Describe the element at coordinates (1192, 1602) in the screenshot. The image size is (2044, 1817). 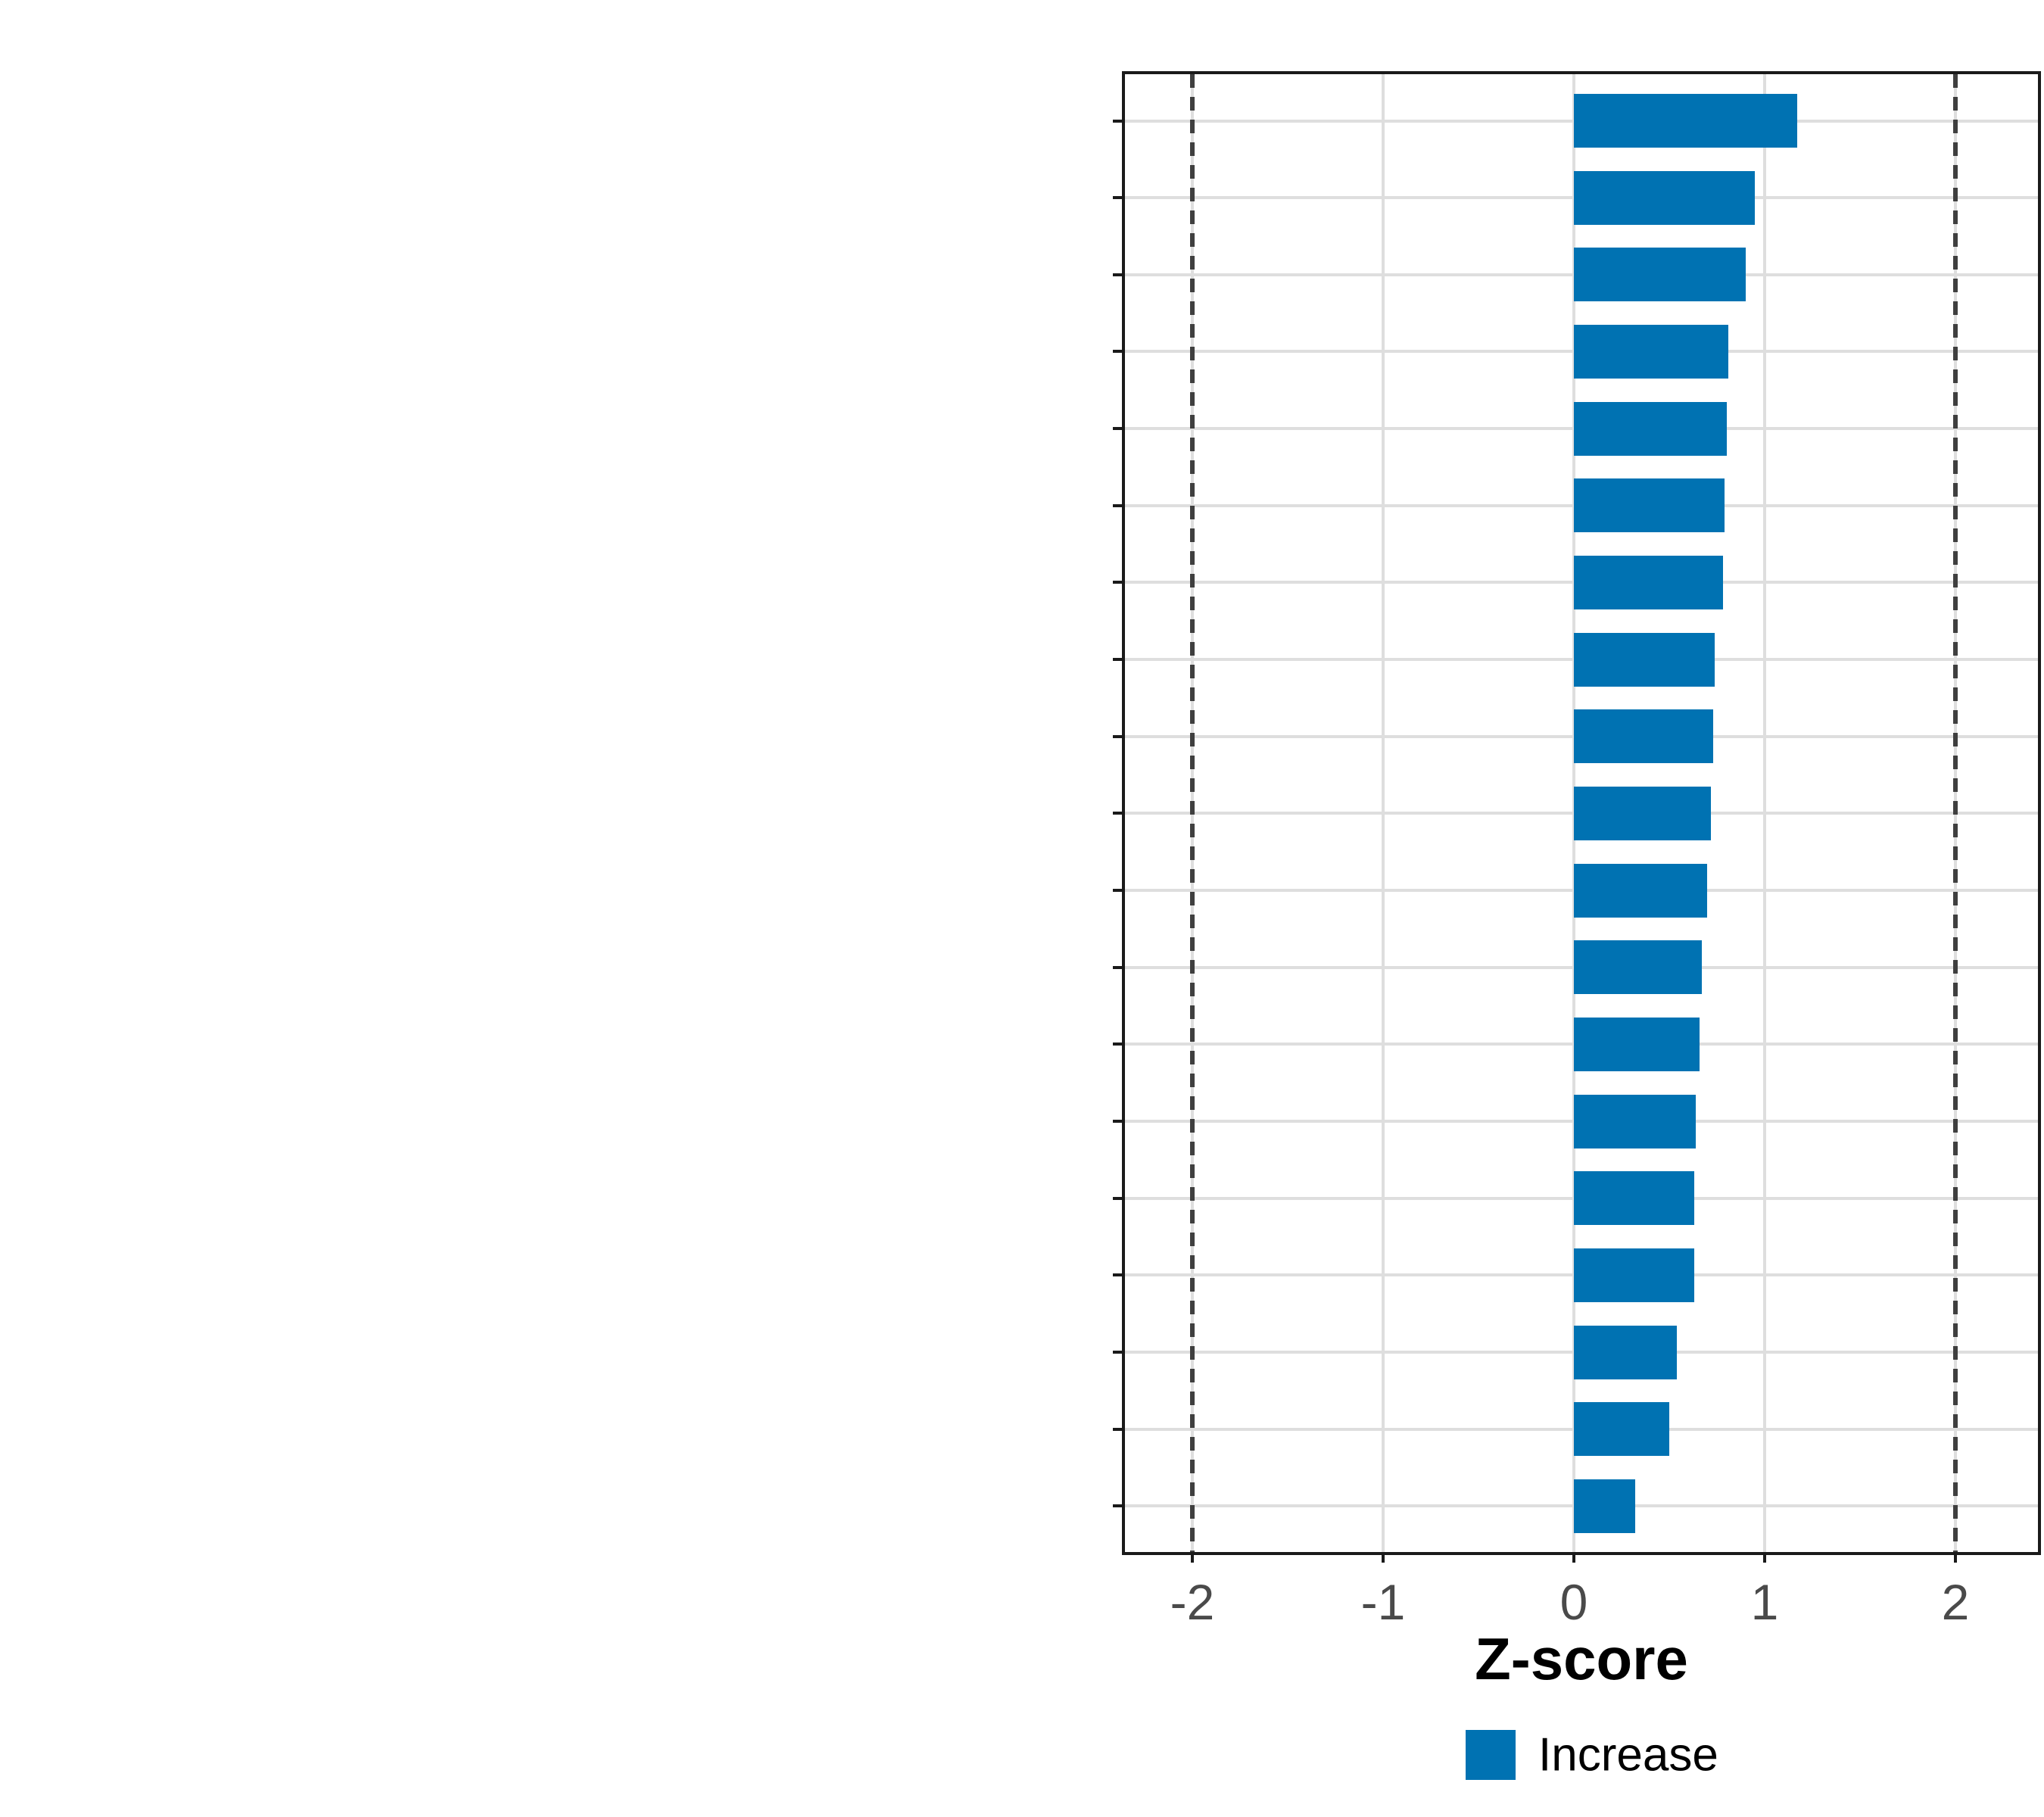
I see `x-axis-tick-label: -2` at that location.